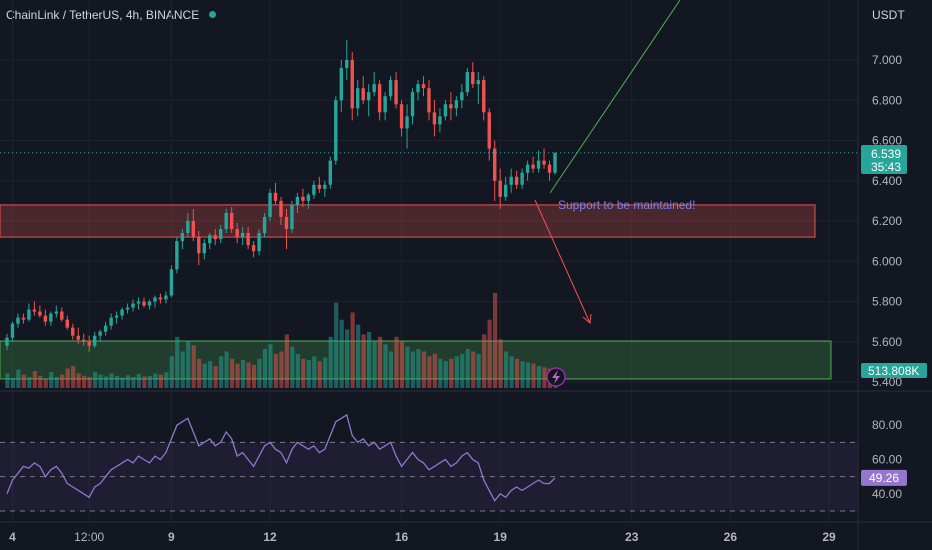 The width and height of the screenshot is (932, 550). Describe the element at coordinates (556, 377) in the screenshot. I see `lightning-icon` at that location.